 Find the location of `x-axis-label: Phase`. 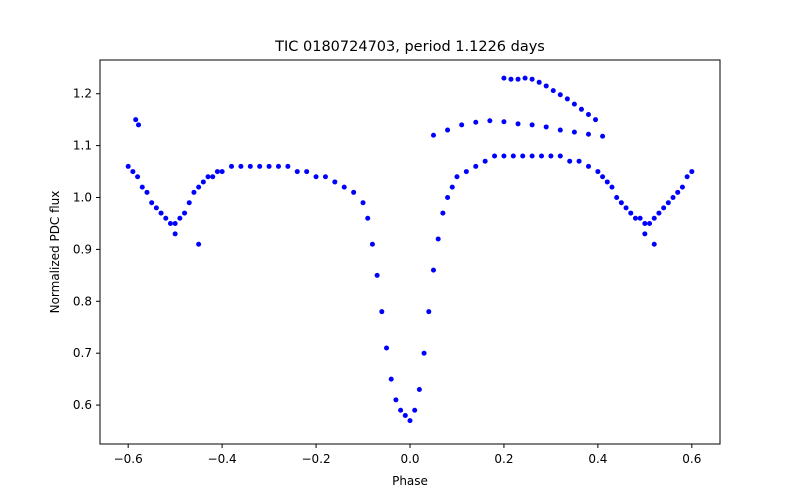

x-axis-label: Phase is located at coordinates (410, 481).